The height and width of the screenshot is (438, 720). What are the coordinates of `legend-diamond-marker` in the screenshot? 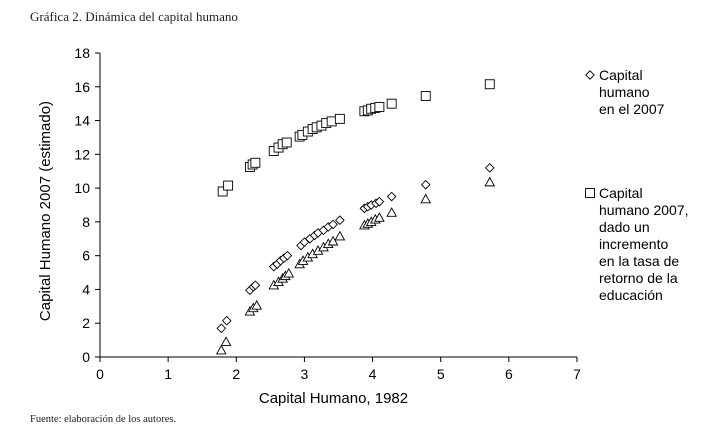 It's located at (590, 75).